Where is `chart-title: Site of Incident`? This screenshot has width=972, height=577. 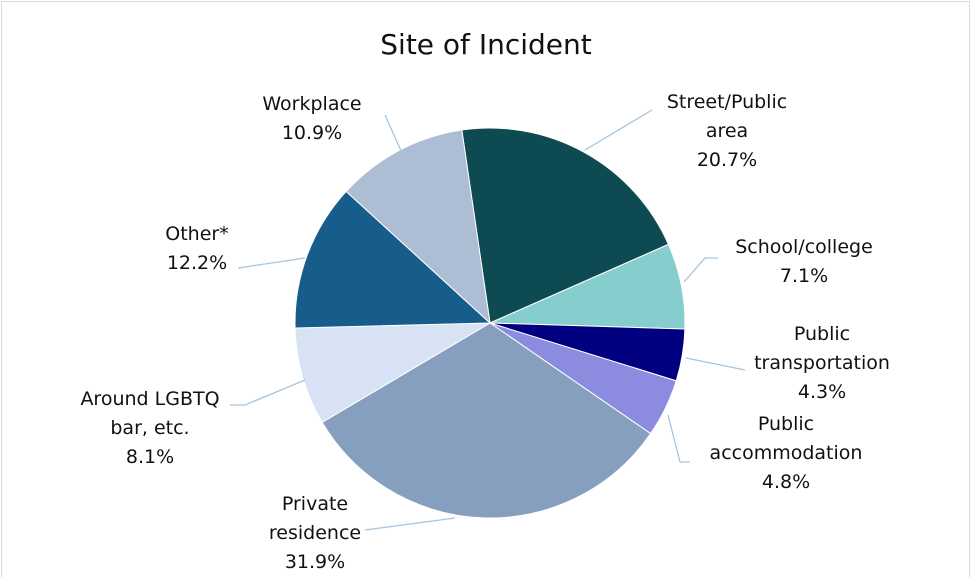 chart-title: Site of Incident is located at coordinates (486, 44).